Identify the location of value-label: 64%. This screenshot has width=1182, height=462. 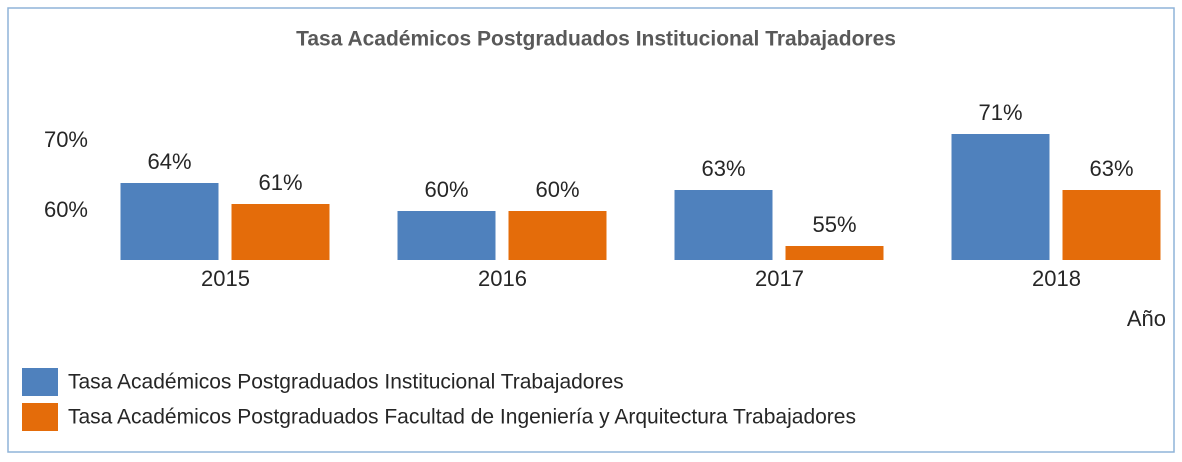
(169, 161).